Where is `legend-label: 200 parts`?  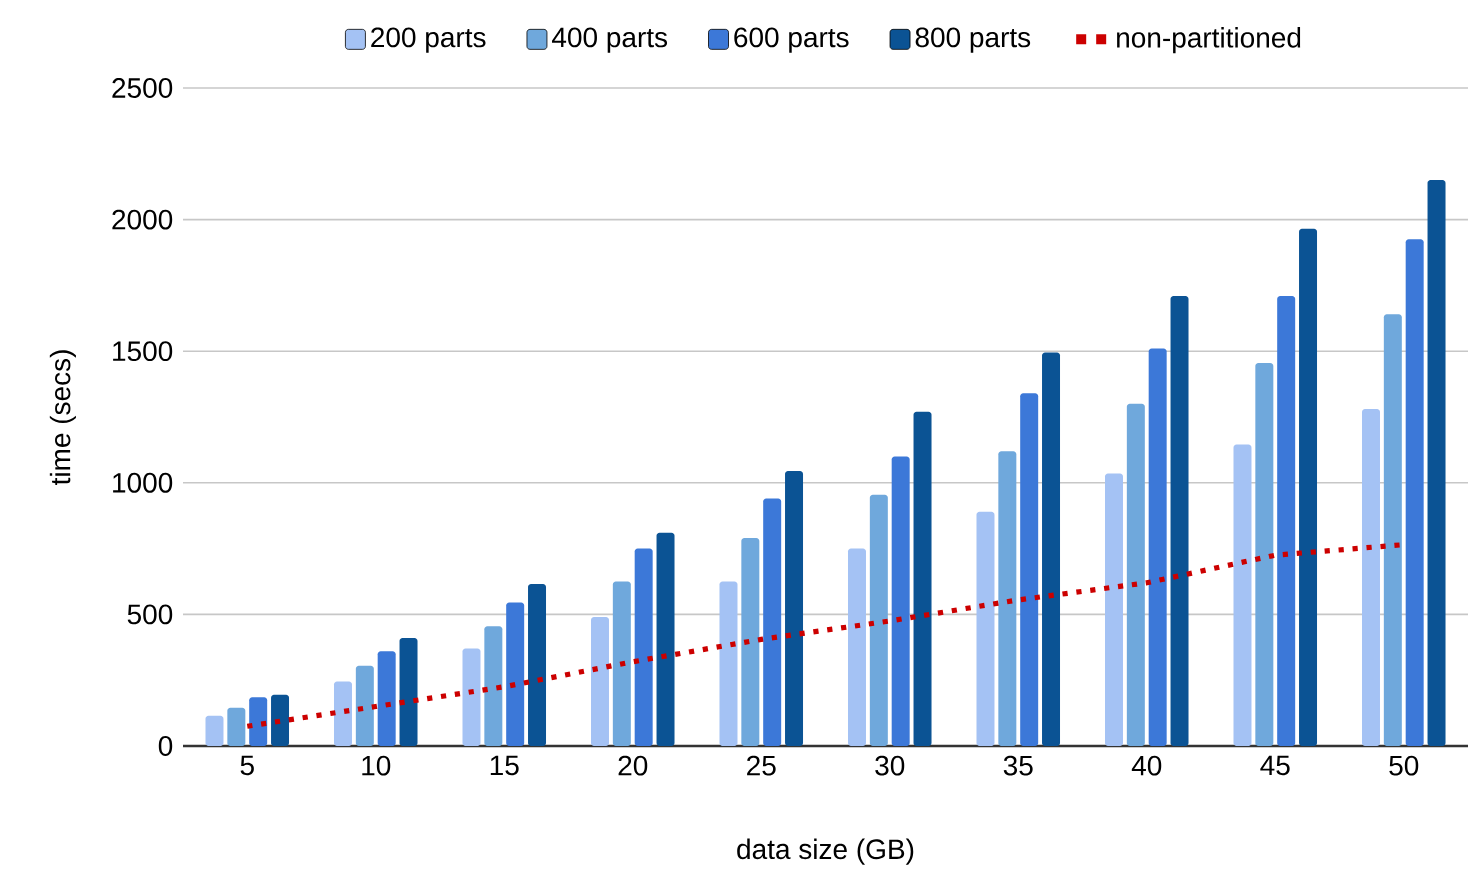 legend-label: 200 parts is located at coordinates (428, 40).